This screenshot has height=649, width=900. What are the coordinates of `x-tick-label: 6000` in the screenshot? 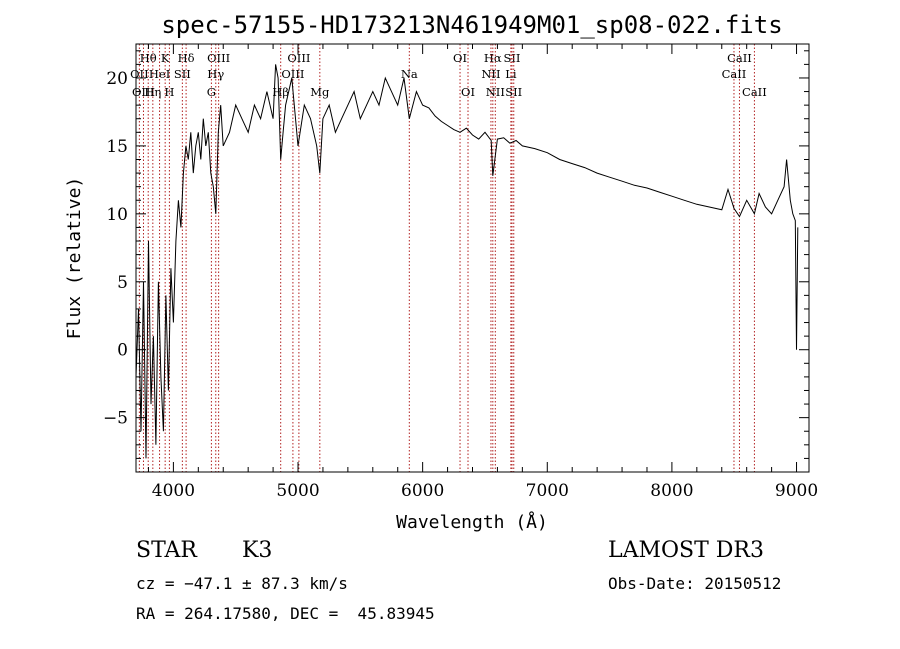 It's located at (422, 491).